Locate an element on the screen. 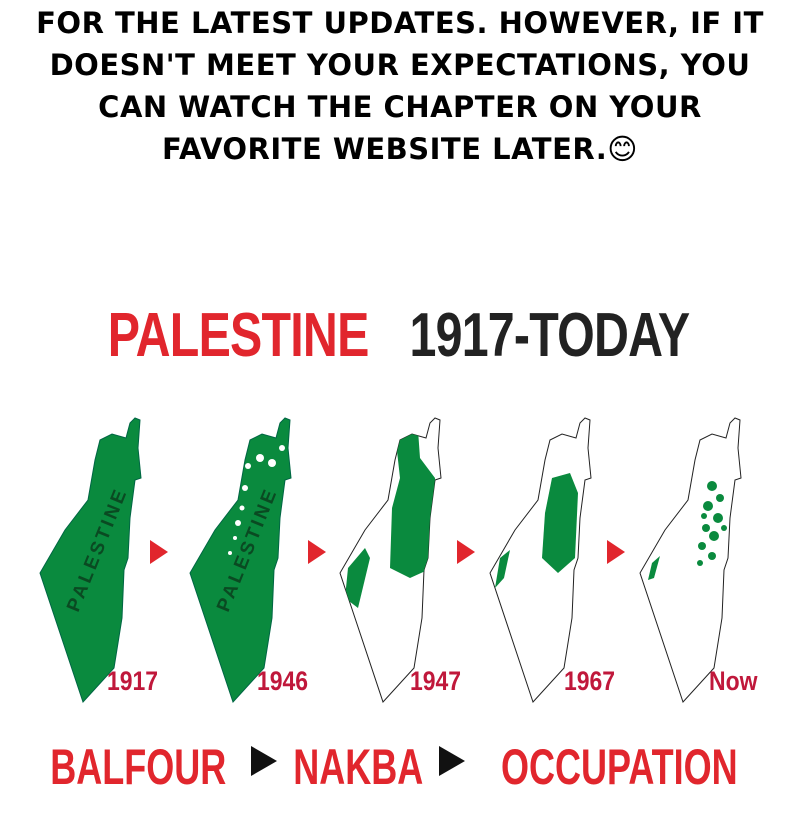 Image resolution: width=800 pixels, height=830 pixels. year-1917: 1917 is located at coordinates (133, 681).